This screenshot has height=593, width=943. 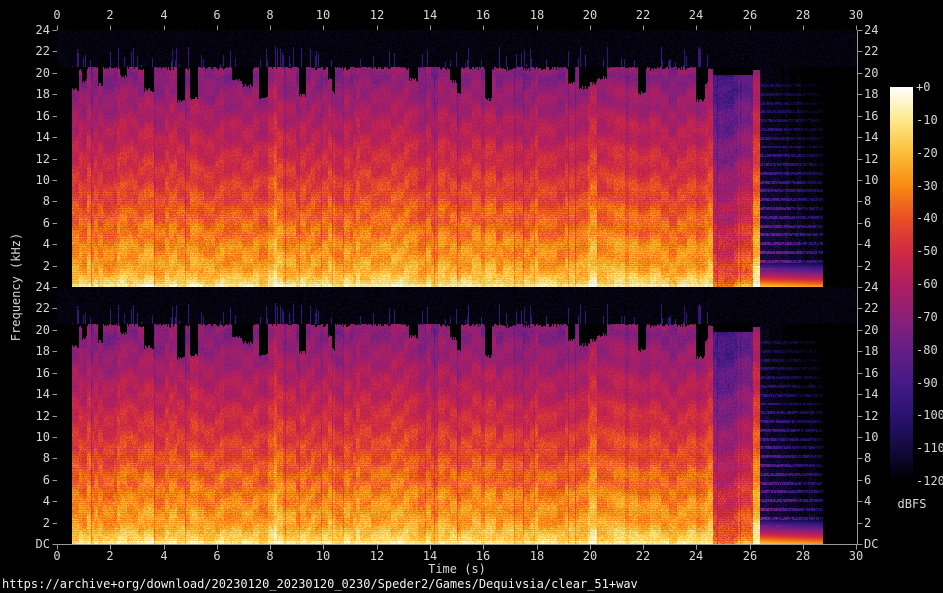 What do you see at coordinates (929, 448) in the screenshot?
I see `colorbar-tick-label: -110` at bounding box center [929, 448].